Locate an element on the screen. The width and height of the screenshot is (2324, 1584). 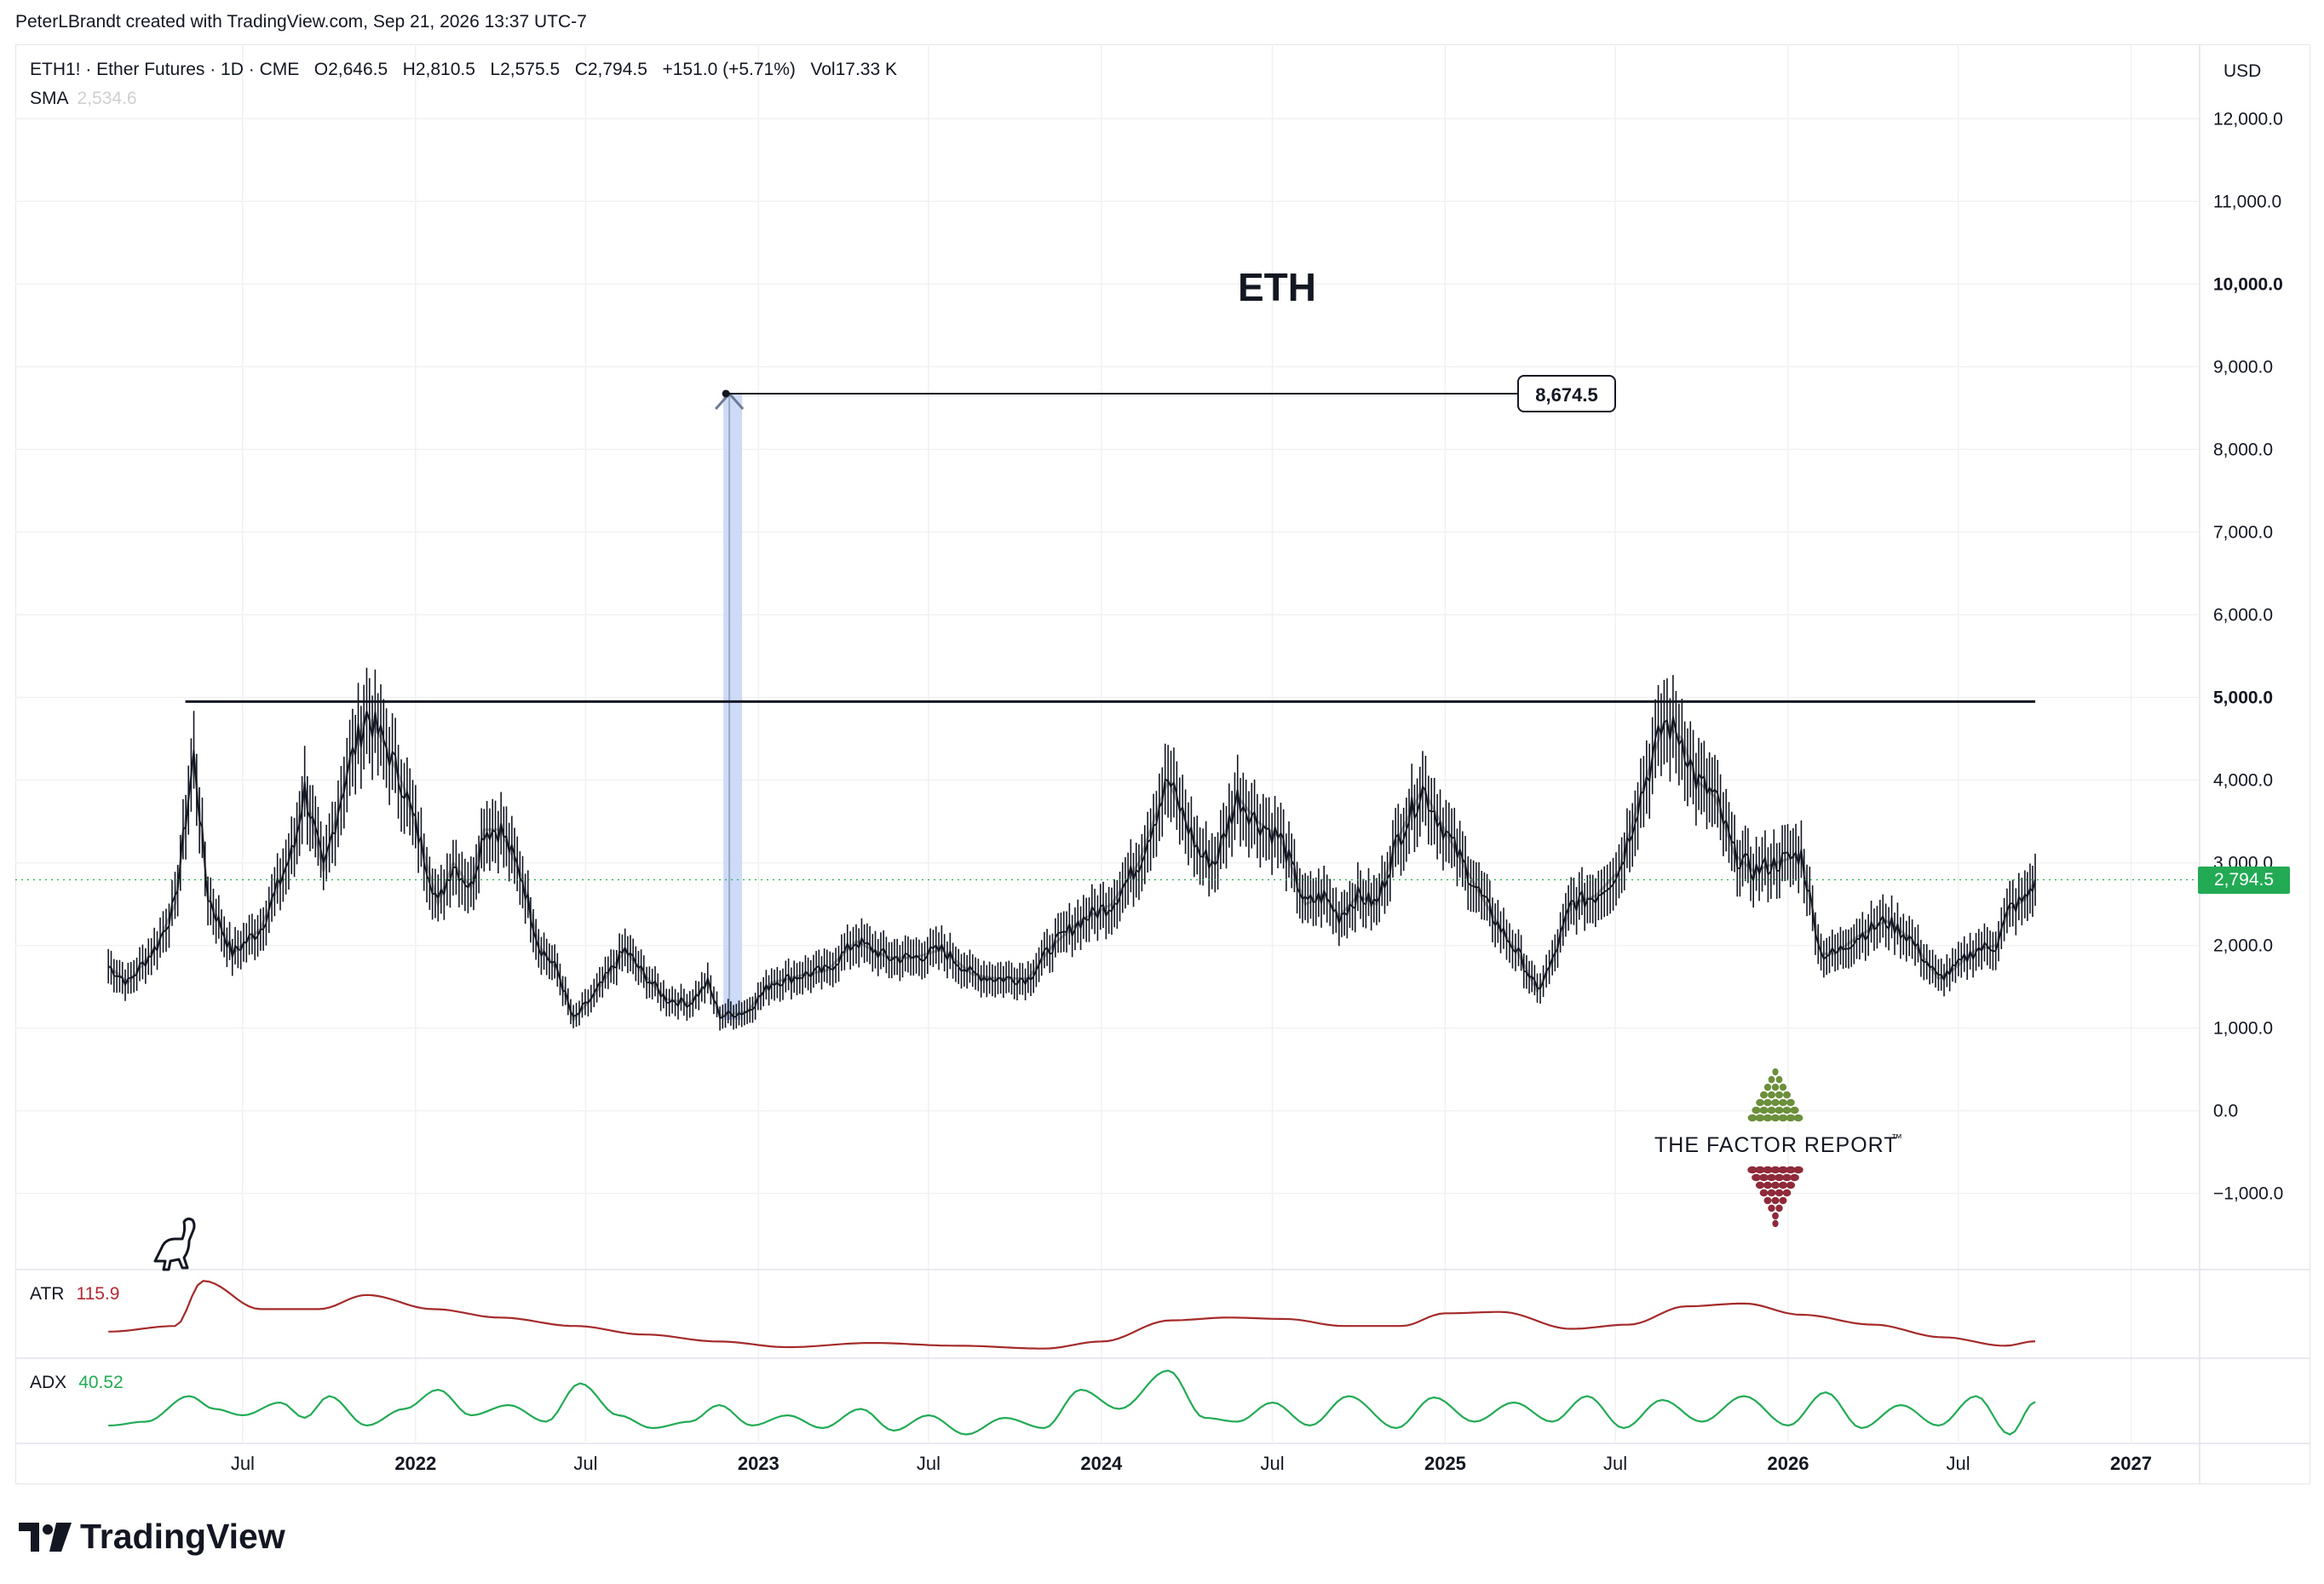
x-tick-label: 2024 is located at coordinates (1101, 1463).